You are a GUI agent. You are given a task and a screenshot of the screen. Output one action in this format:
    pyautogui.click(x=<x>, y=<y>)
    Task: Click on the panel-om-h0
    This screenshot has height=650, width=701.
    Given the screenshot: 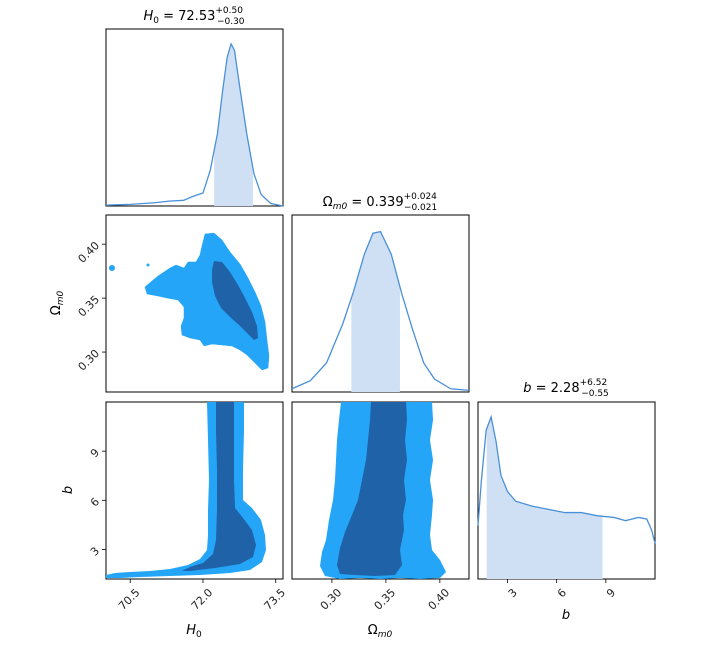 What is the action you would take?
    pyautogui.click(x=194, y=303)
    